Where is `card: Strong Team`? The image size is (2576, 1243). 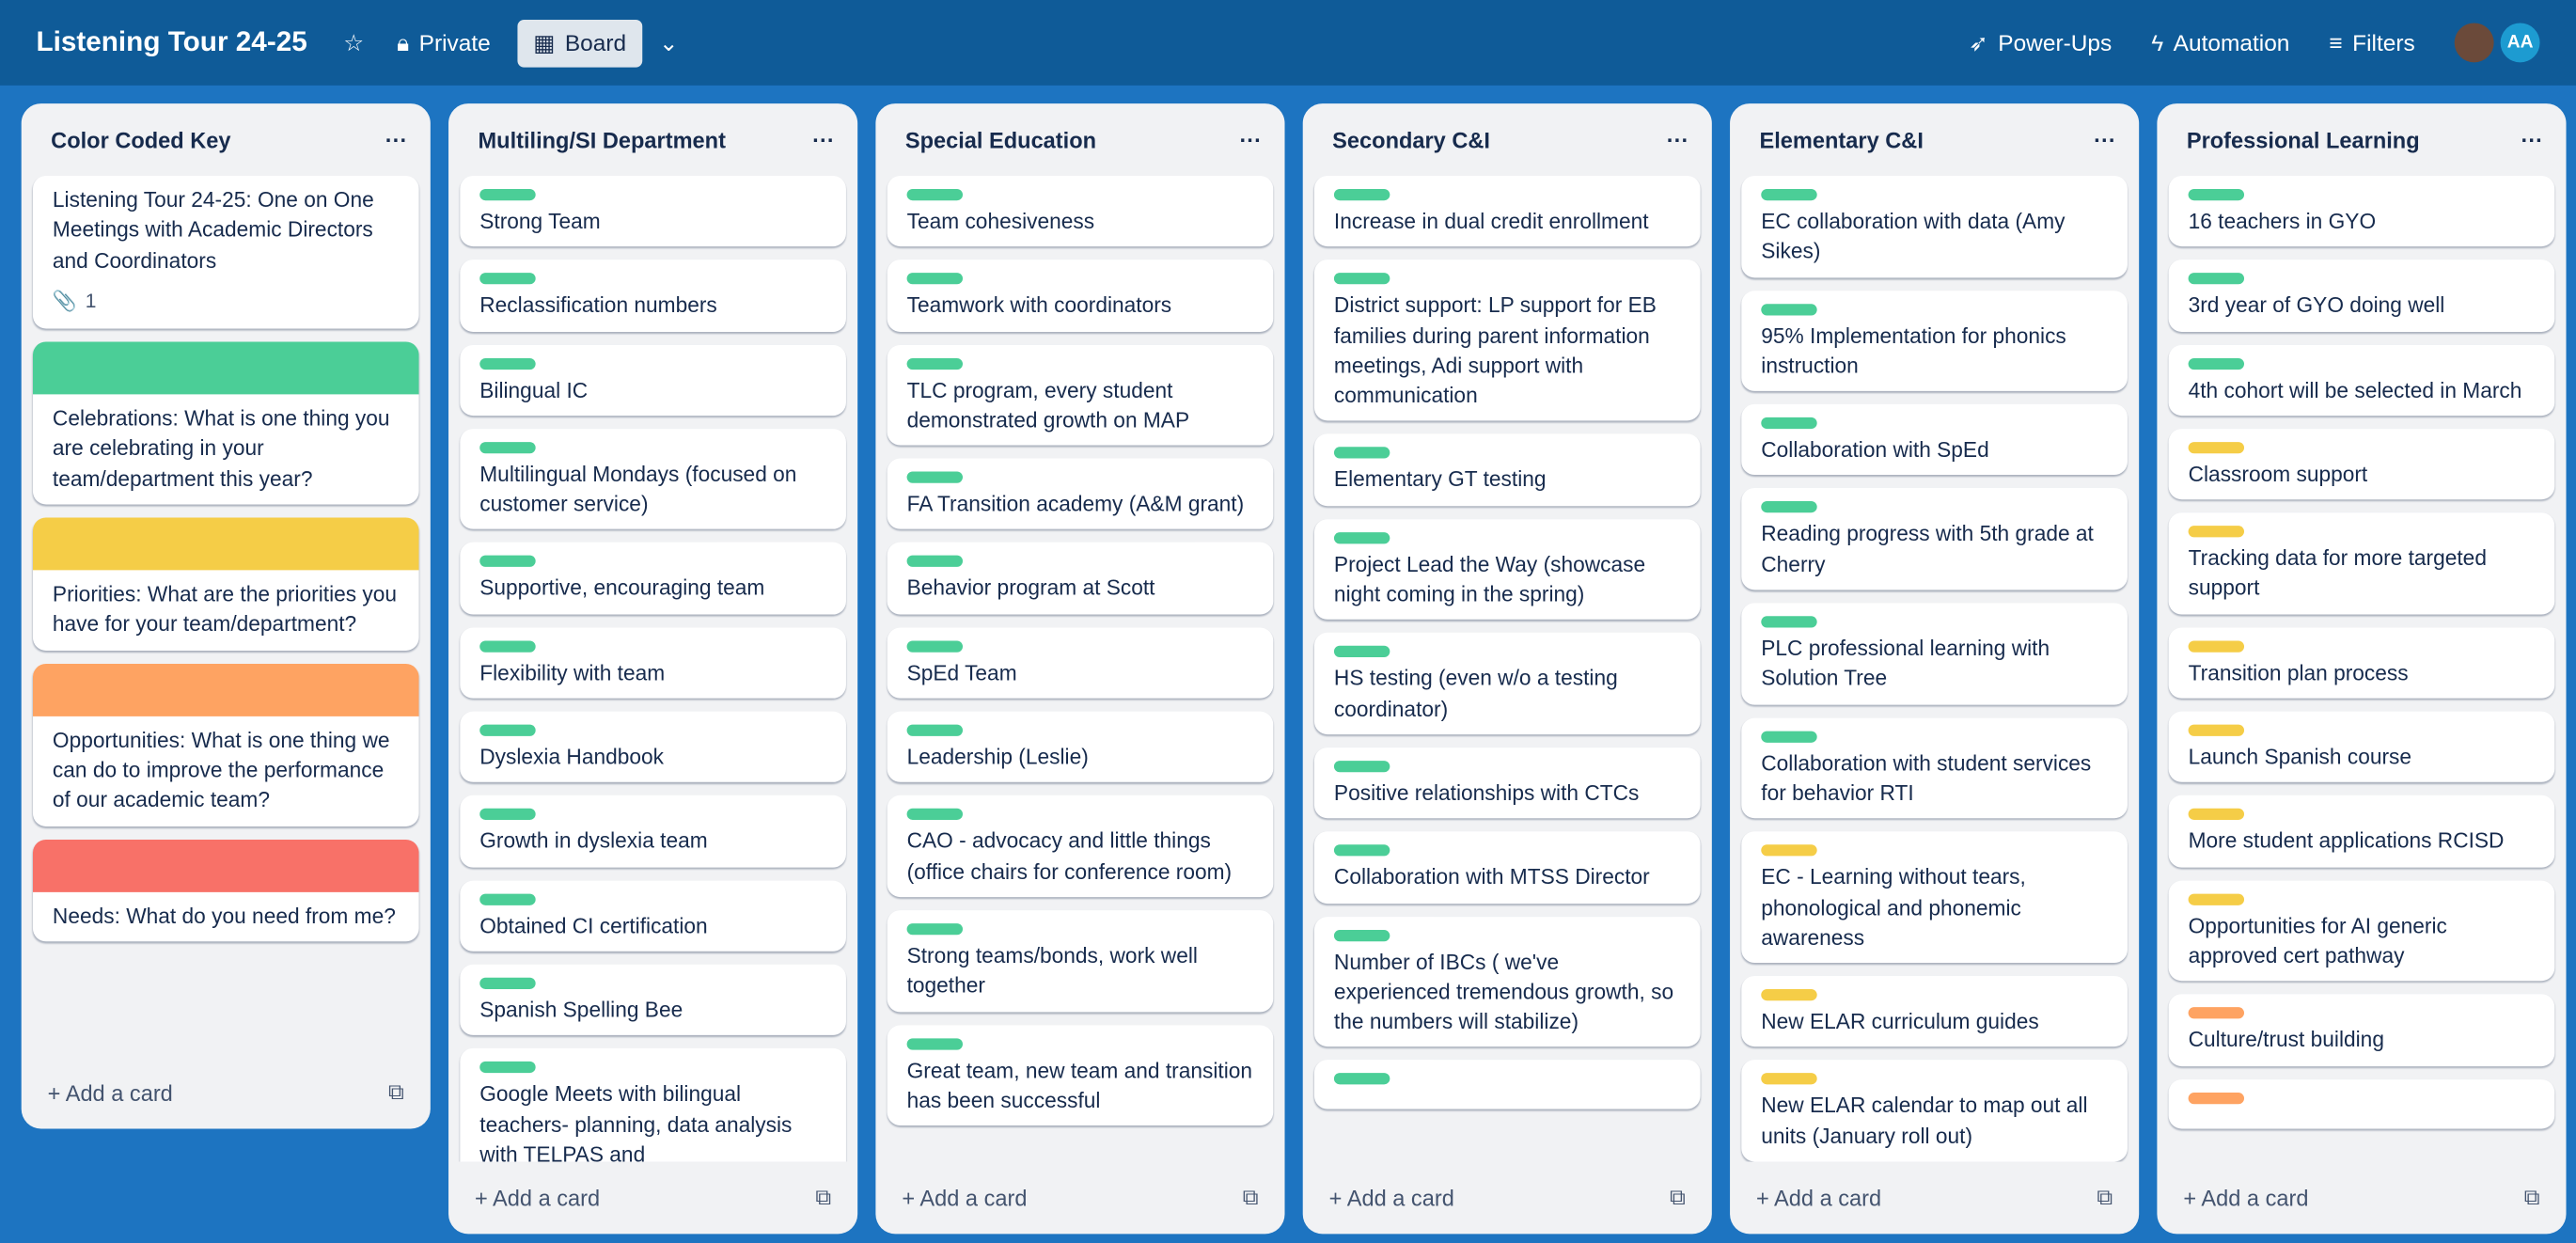
card: Strong Team is located at coordinates (653, 211).